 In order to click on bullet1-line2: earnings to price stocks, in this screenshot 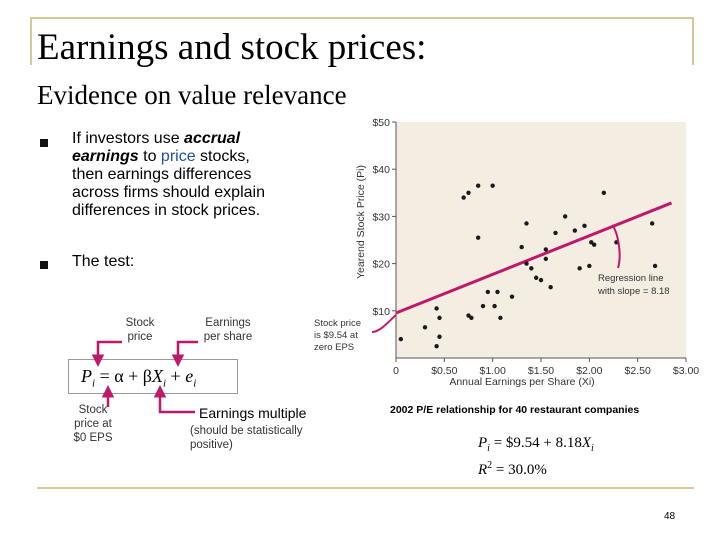, I will do `click(168, 157)`.